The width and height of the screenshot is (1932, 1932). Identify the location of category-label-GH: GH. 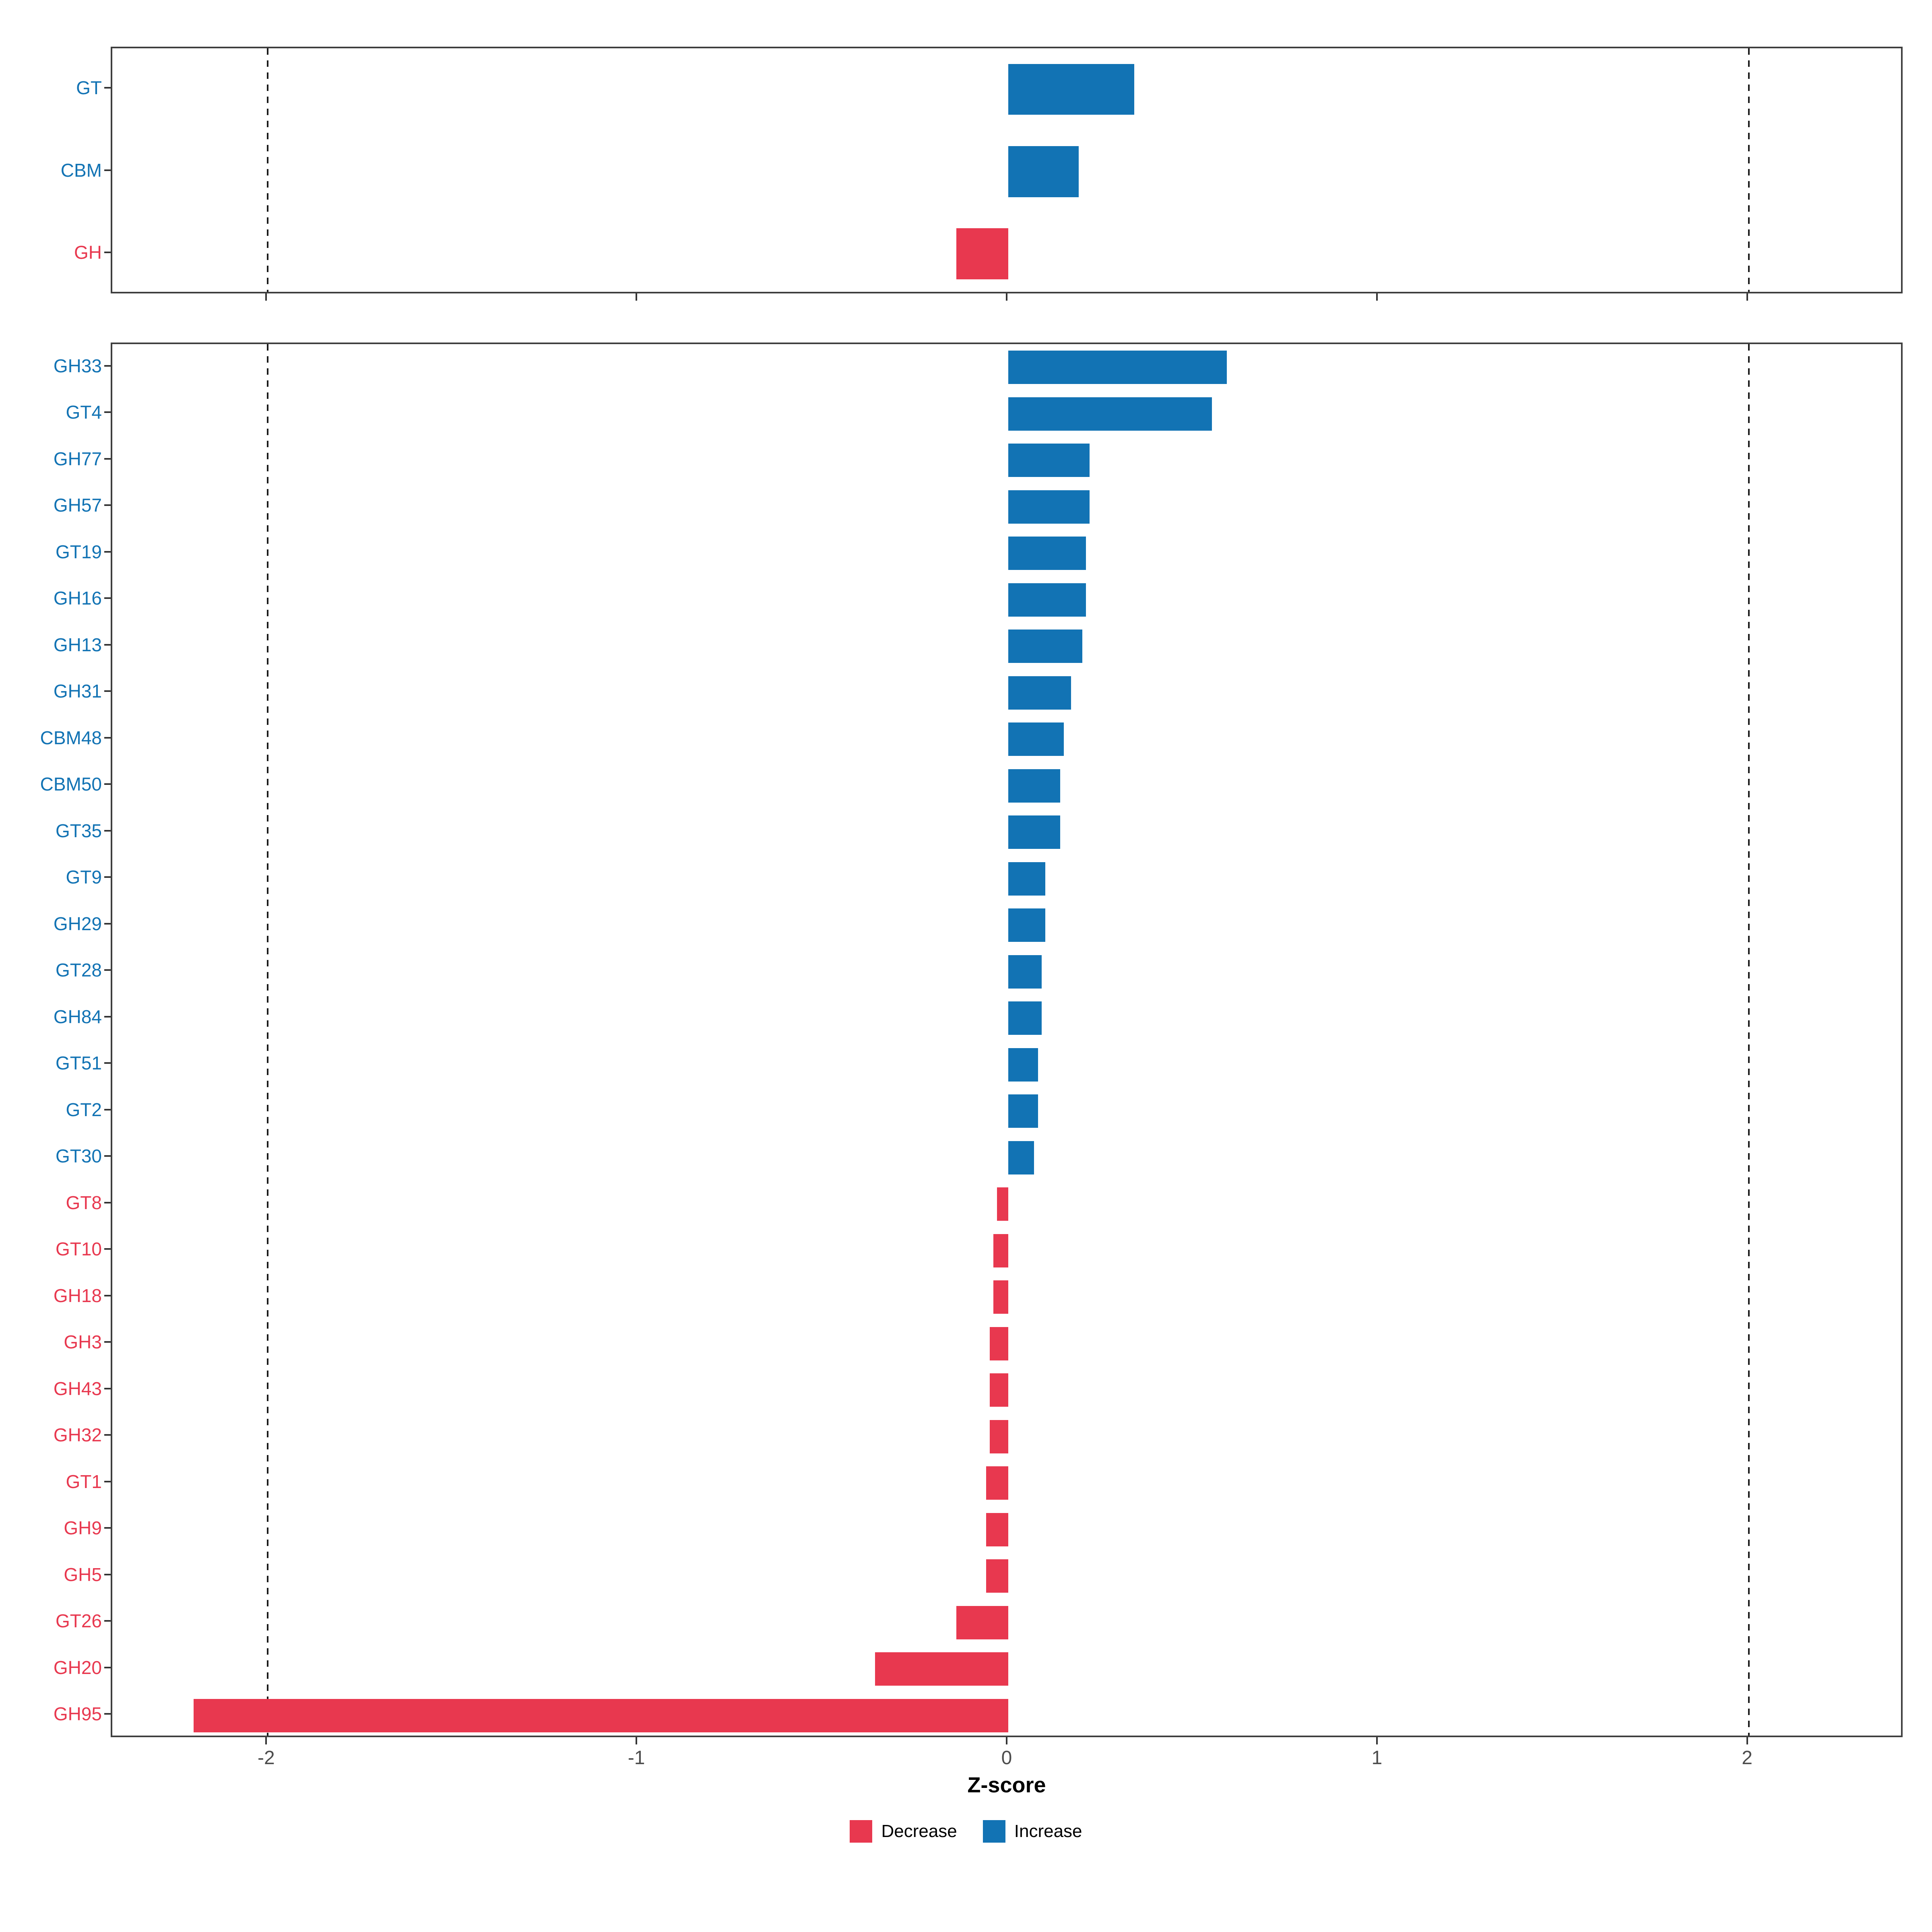
(88, 252).